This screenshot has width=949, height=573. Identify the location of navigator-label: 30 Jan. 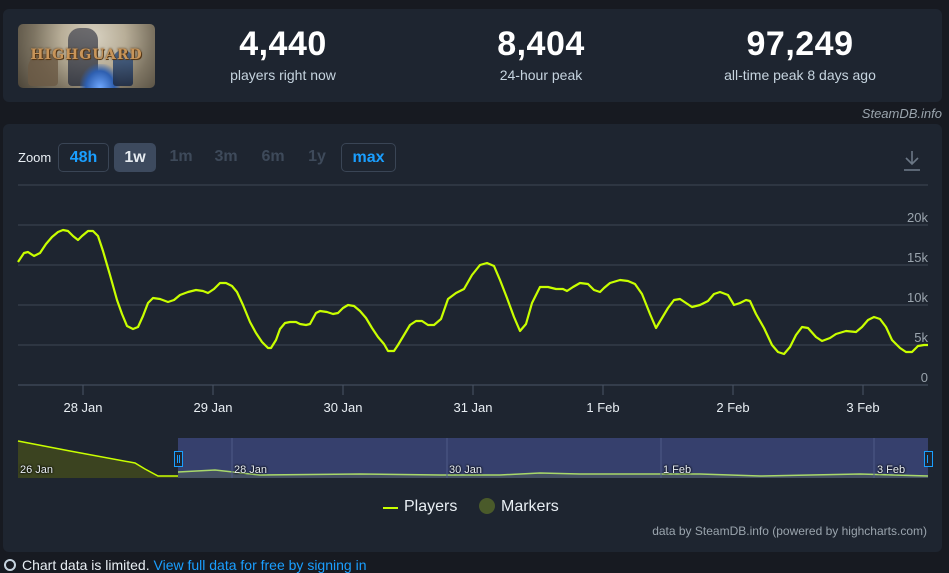
(466, 470).